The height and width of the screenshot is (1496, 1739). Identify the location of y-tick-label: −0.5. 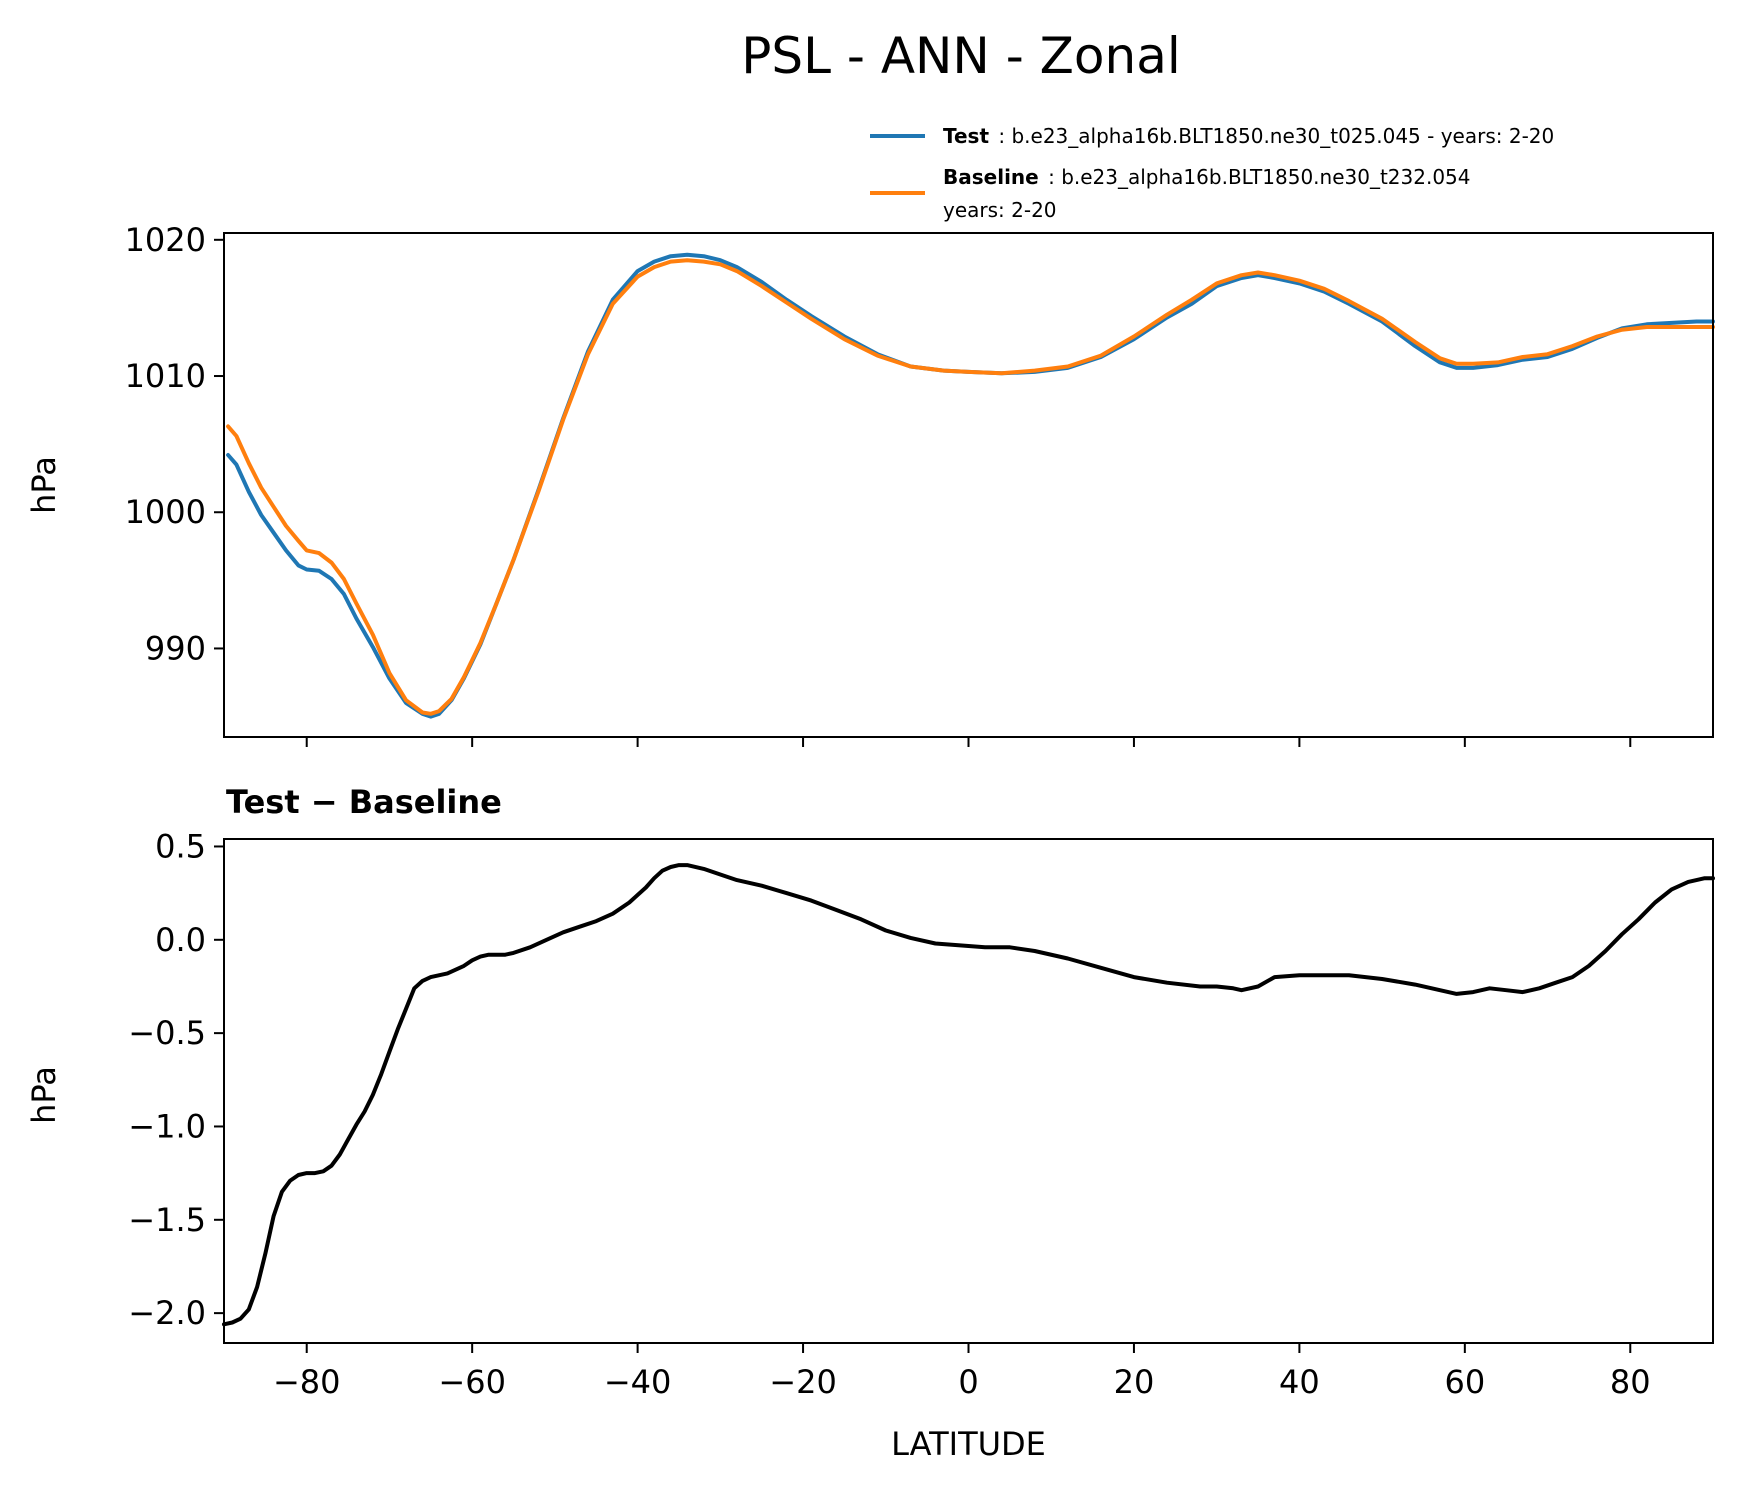
(167, 1033).